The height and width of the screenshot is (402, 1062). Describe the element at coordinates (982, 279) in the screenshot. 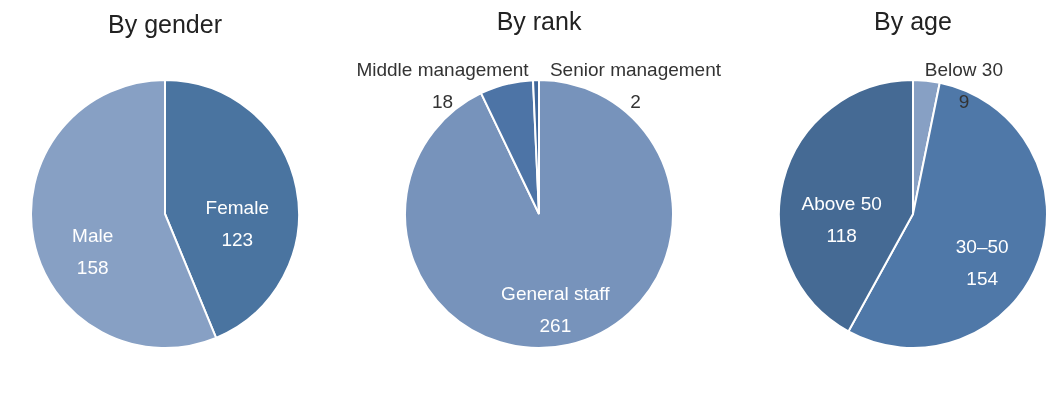

I see `data-label: 154` at that location.